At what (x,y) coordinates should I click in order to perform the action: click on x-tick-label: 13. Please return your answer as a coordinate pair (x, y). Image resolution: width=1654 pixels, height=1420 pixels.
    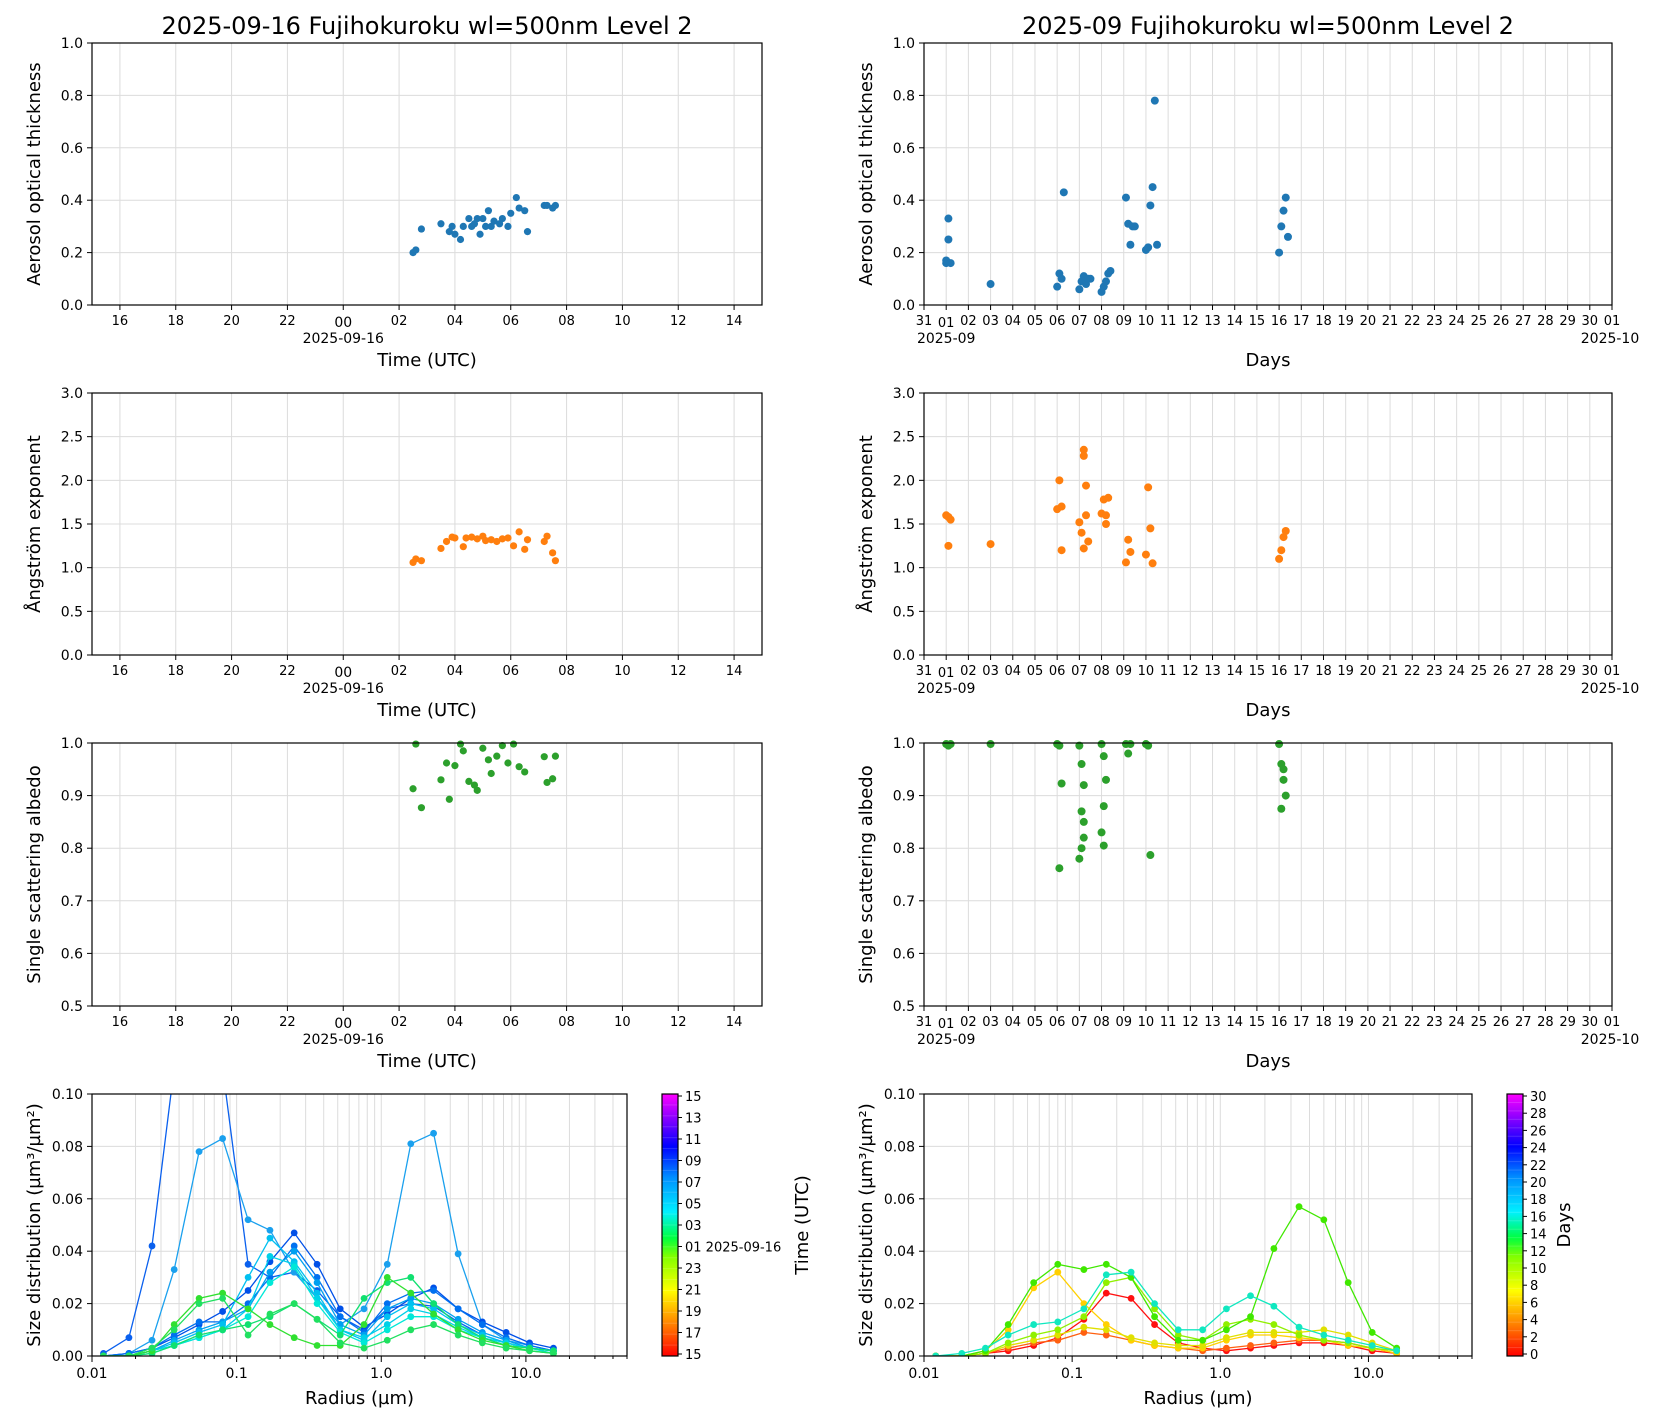
    Looking at the image, I should click on (1212, 671).